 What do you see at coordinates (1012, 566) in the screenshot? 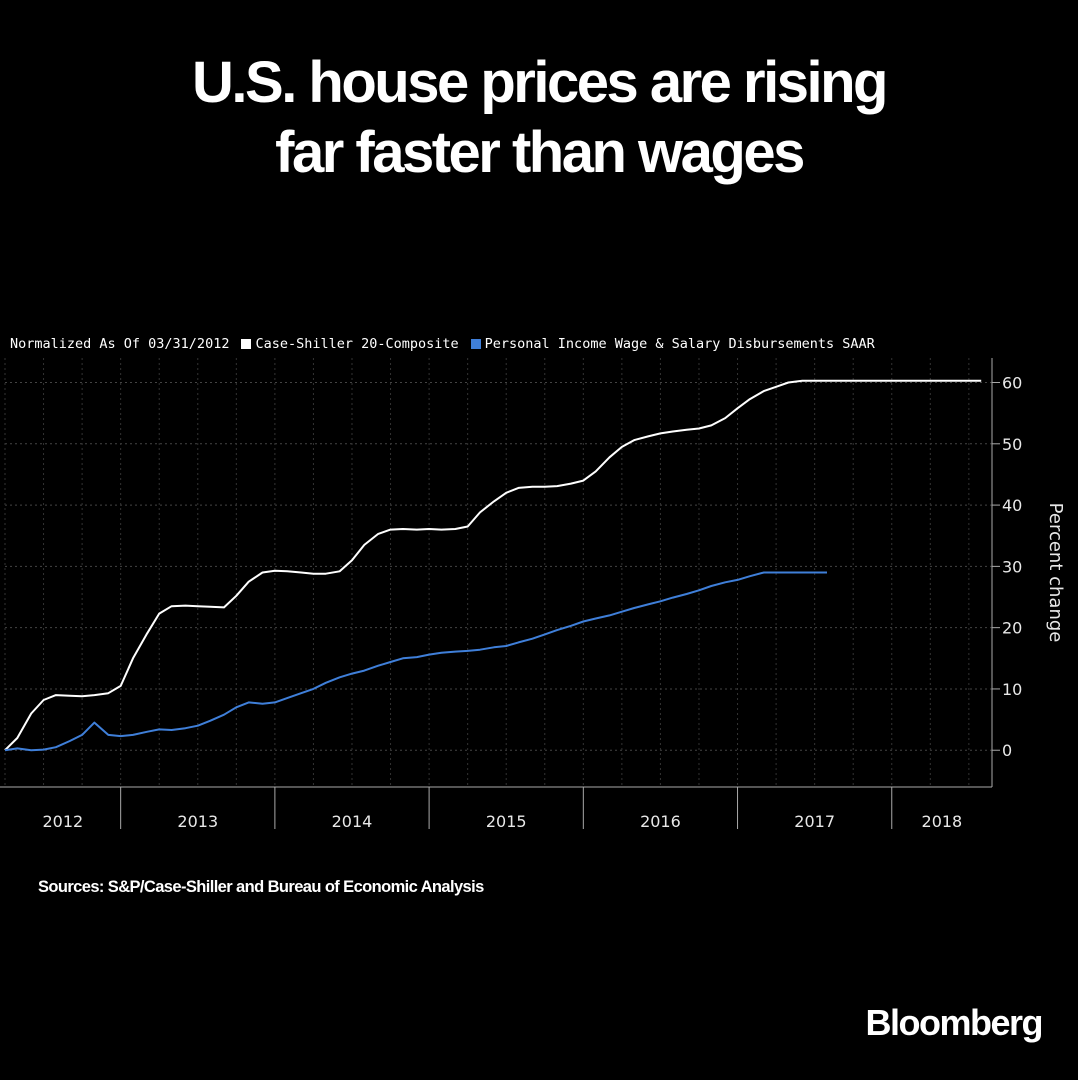
I see `y-tick-label: 30` at bounding box center [1012, 566].